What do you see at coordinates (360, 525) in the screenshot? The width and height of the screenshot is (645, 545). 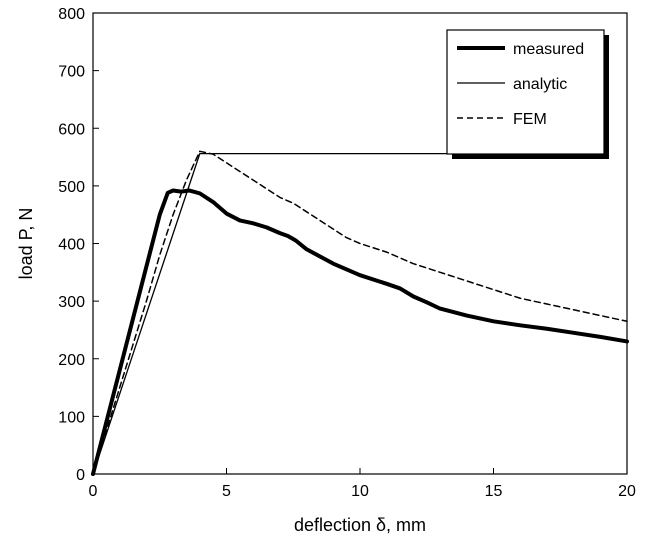 I see `x-axis-title: deflection δ, mm` at bounding box center [360, 525].